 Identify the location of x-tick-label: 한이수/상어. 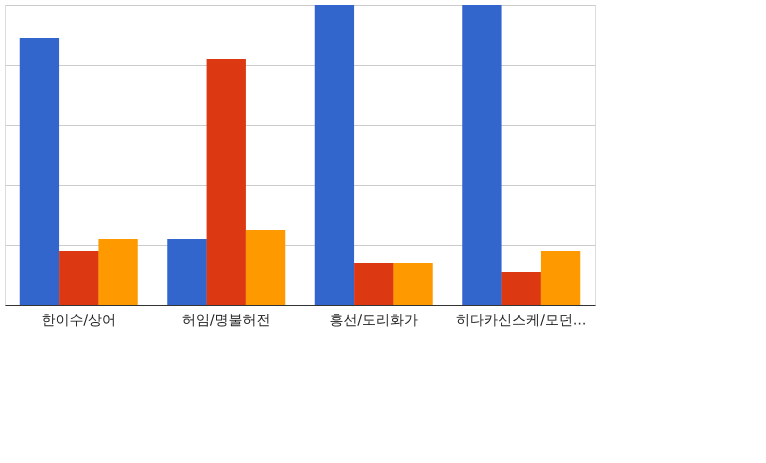
(78, 320).